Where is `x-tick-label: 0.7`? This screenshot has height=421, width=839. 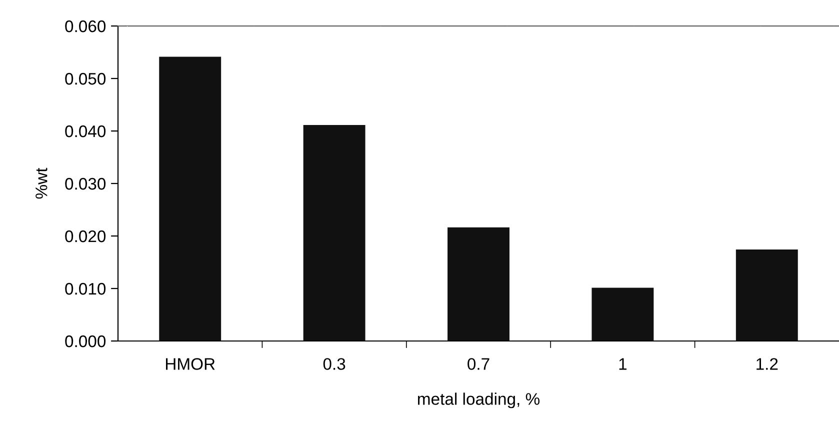 x-tick-label: 0.7 is located at coordinates (479, 364).